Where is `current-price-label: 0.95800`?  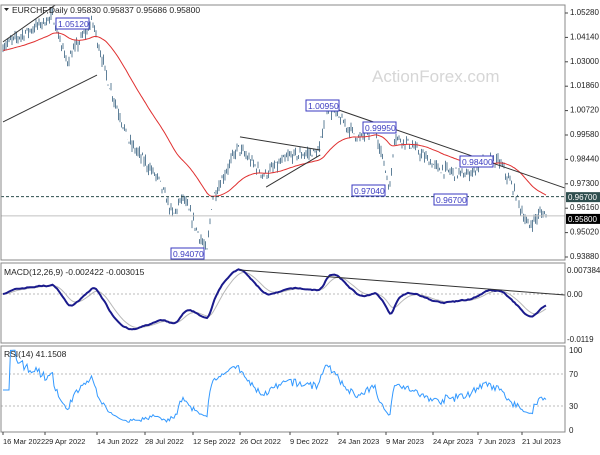 current-price-label: 0.95800 is located at coordinates (582, 219).